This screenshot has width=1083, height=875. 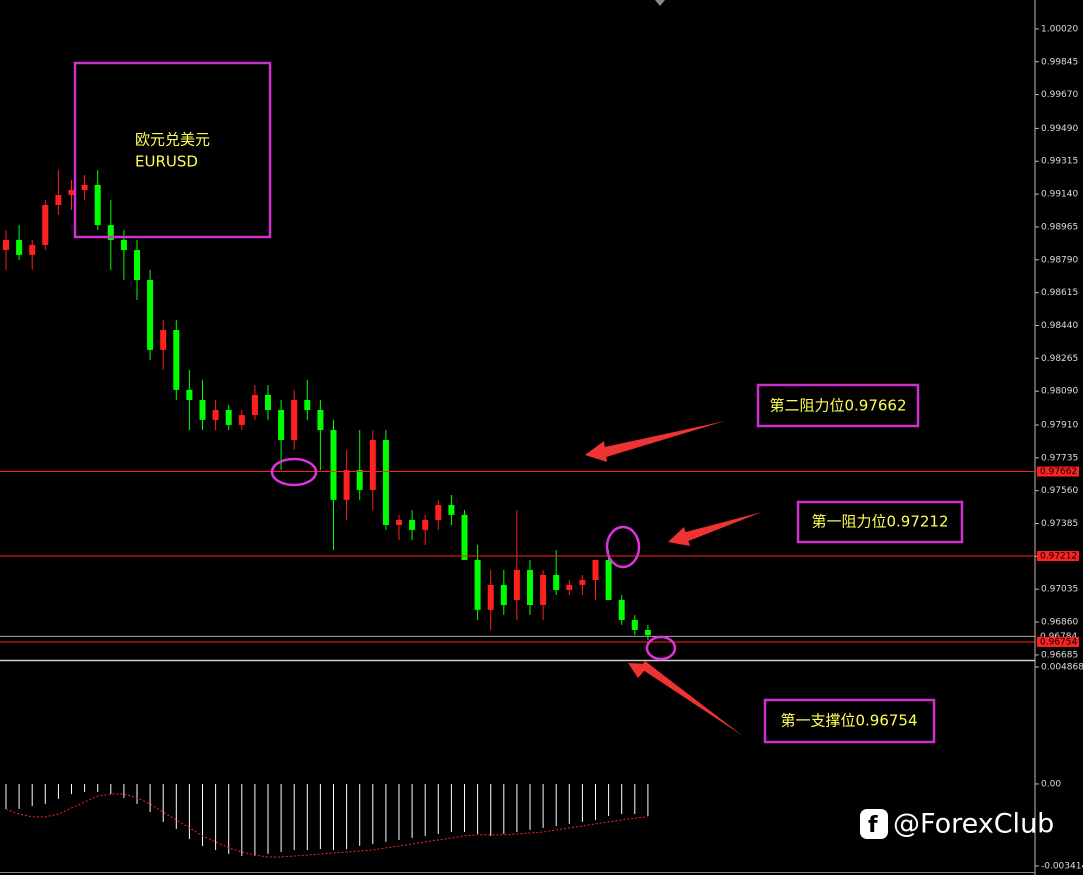 What do you see at coordinates (973, 824) in the screenshot?
I see `watermark: @ForexClub` at bounding box center [973, 824].